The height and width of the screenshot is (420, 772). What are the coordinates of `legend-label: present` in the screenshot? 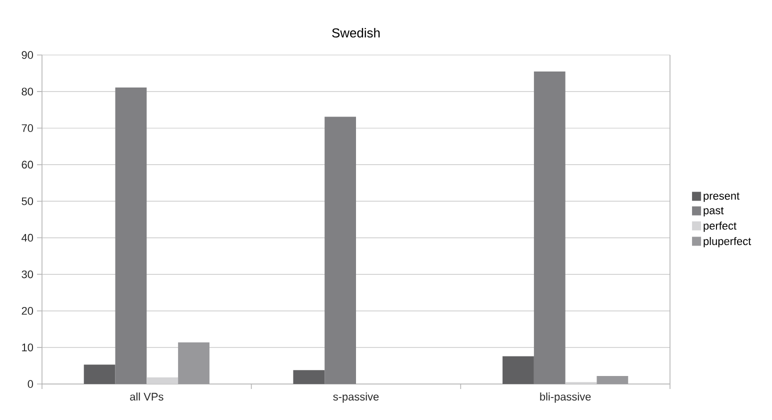 It's located at (722, 197).